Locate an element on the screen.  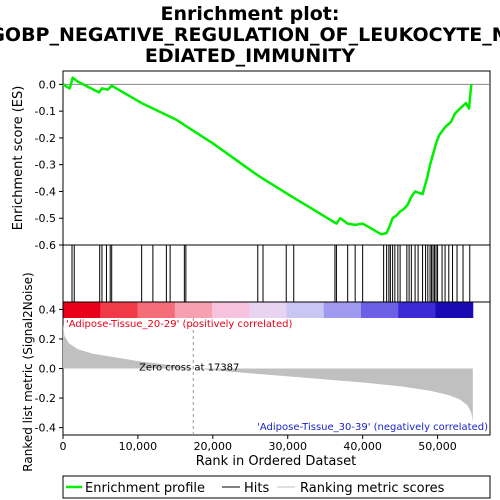
es-ytick-label: -0.4 is located at coordinates (45, 191).